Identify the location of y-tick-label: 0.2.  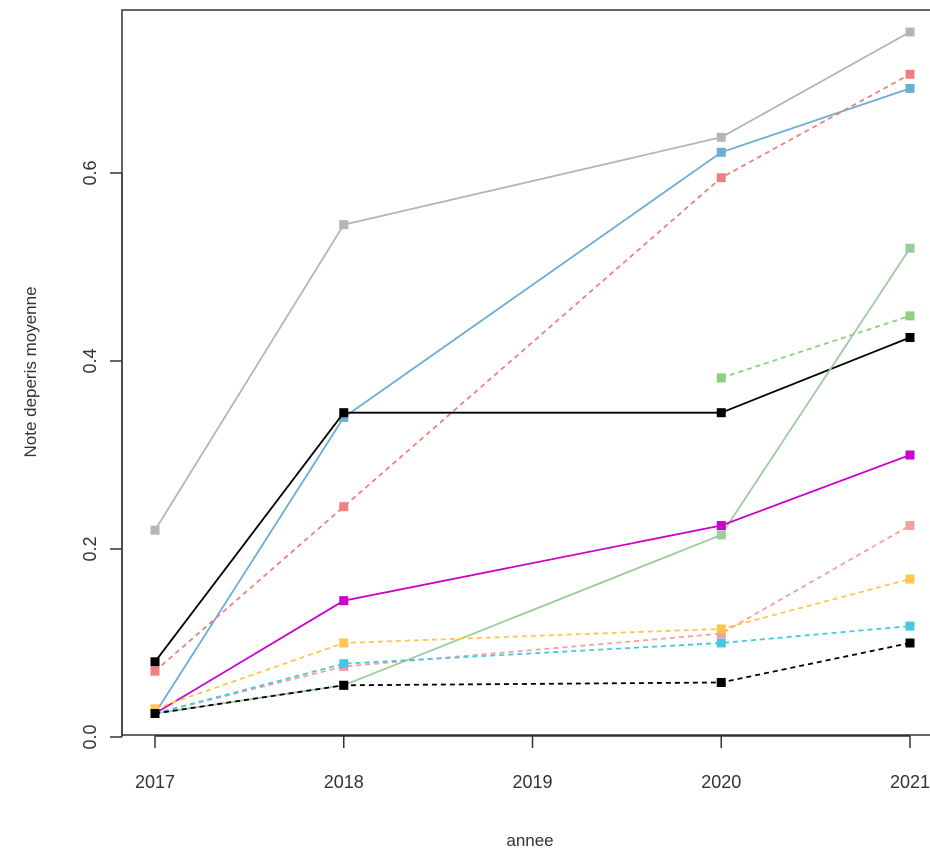
(90, 548).